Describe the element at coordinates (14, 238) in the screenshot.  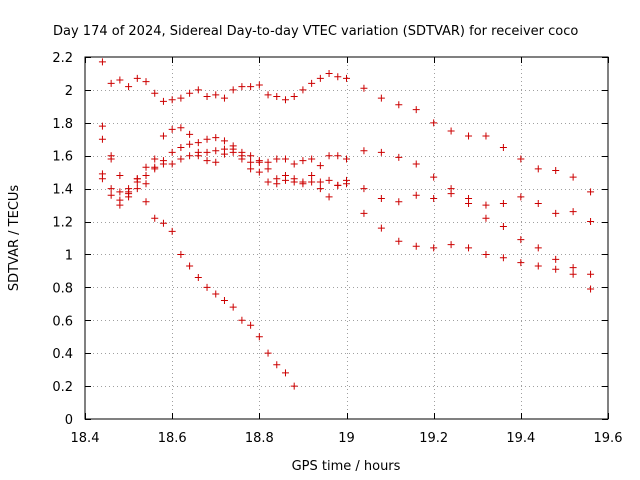
I see `y-axis-title: SDTVAR / TECUs` at that location.